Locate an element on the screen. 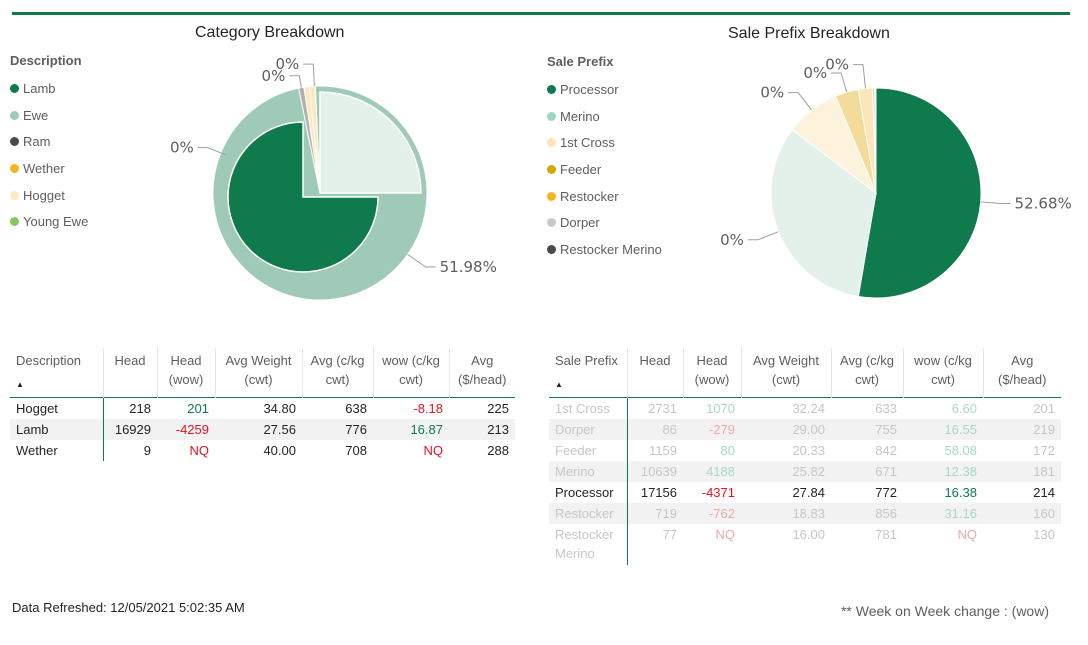  table-cell: 20.33 is located at coordinates (808, 450).